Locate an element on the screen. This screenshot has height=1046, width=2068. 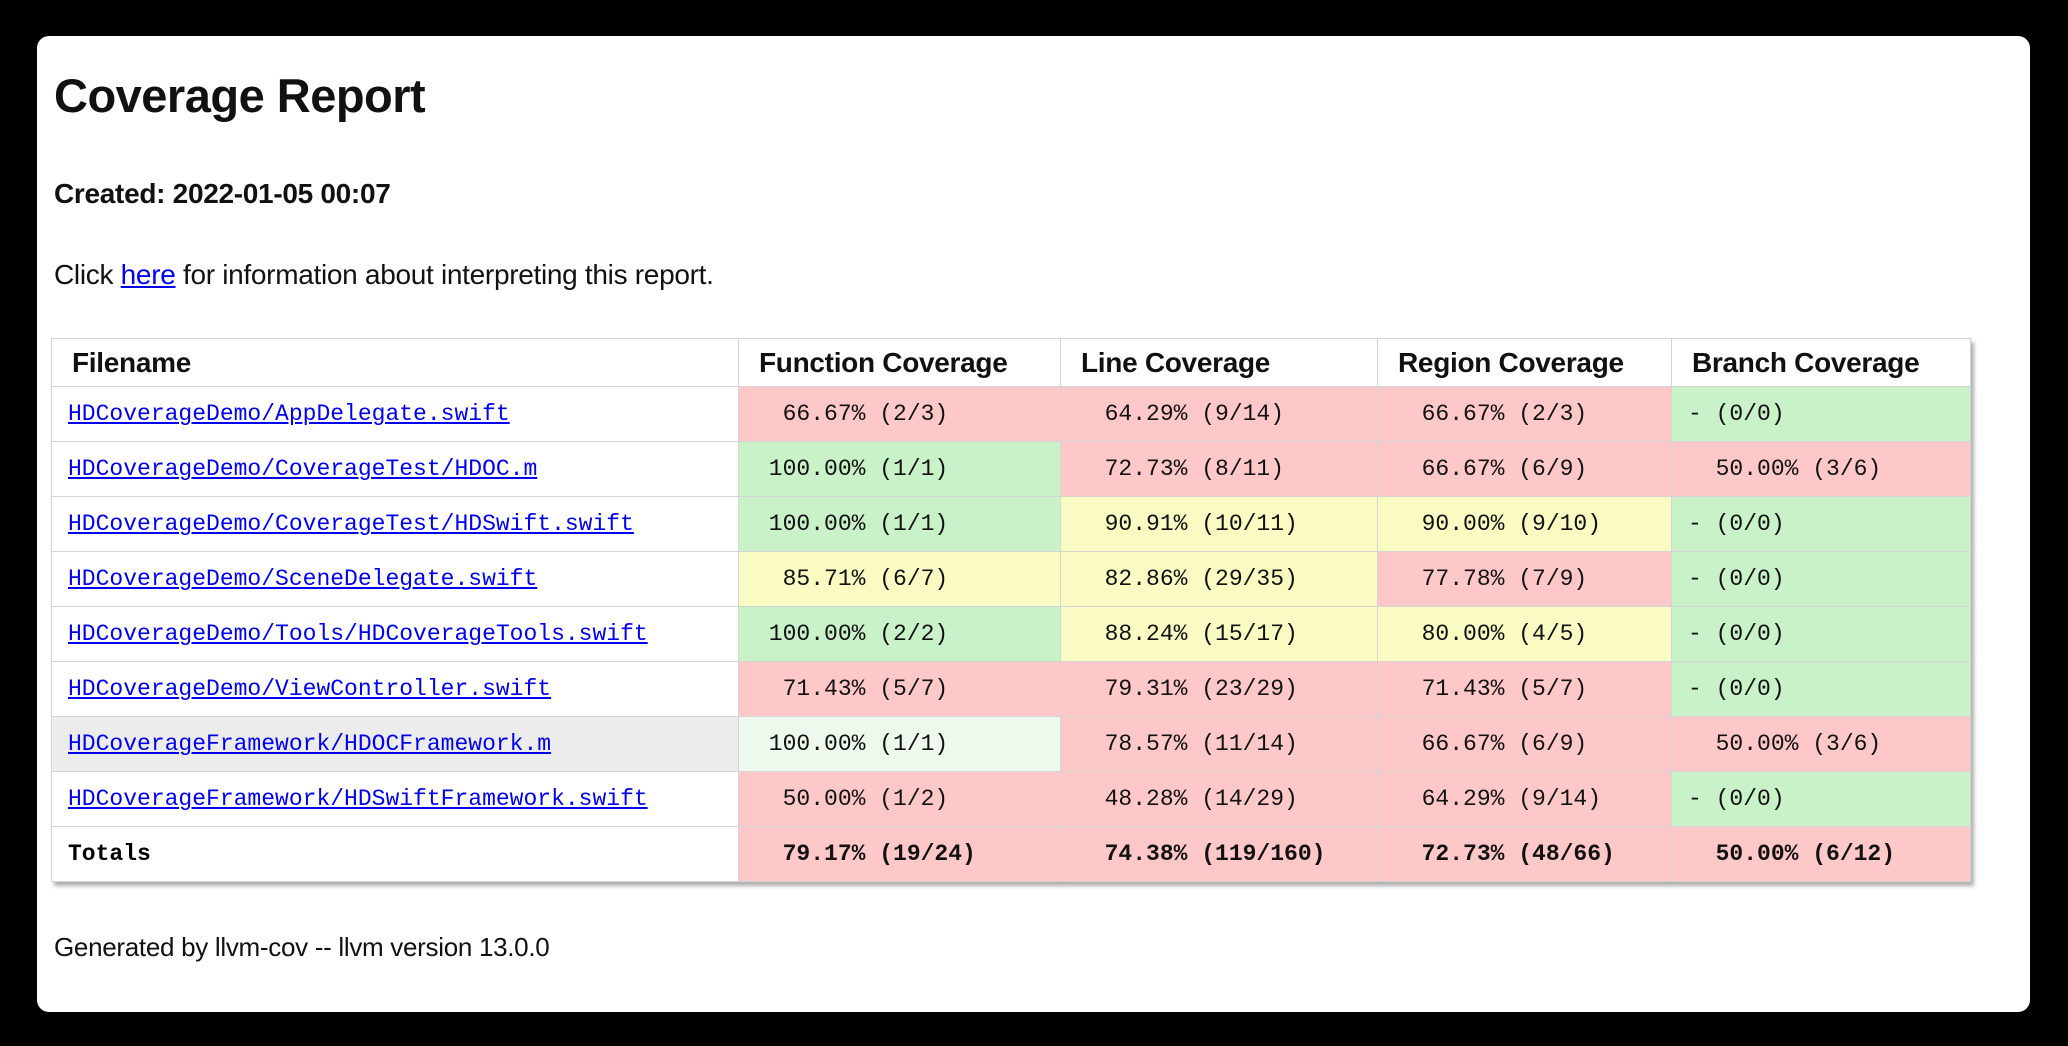
region-coverage-cell: 66.67% (2/3) is located at coordinates (1524, 414).